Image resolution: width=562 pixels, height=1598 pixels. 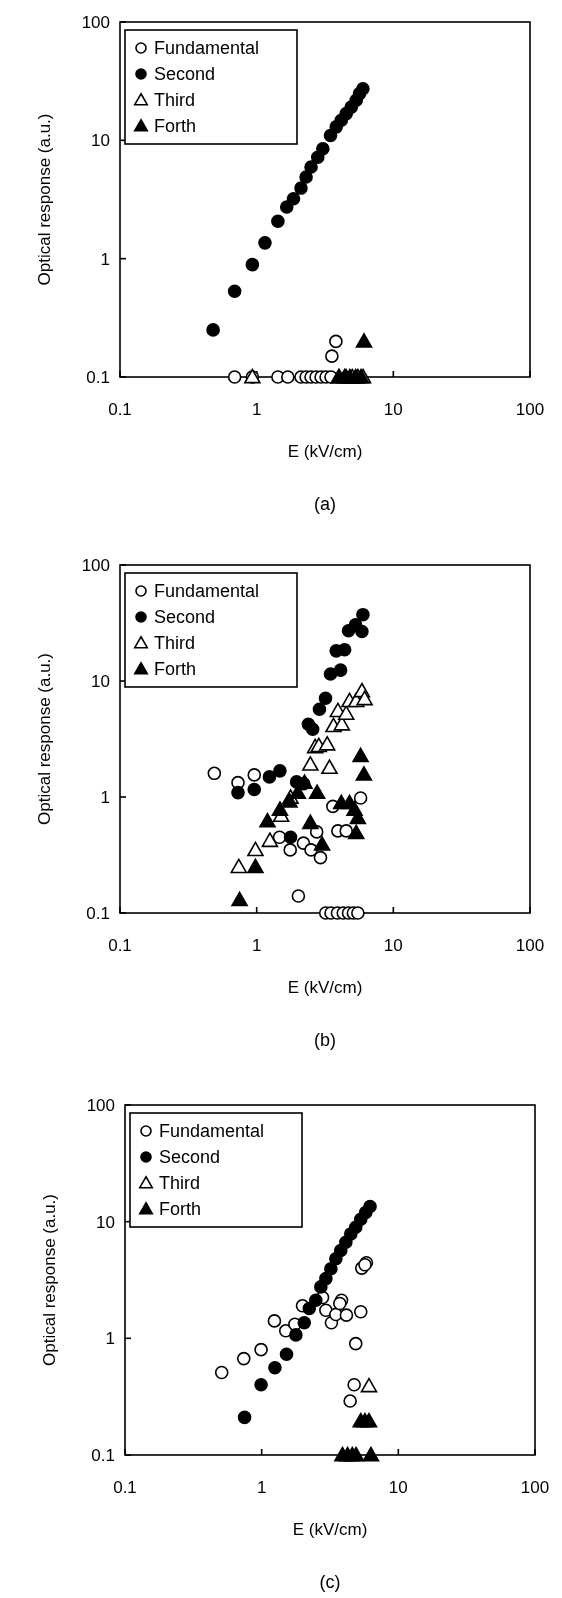 What do you see at coordinates (330, 1582) in the screenshot?
I see `text: (c)` at bounding box center [330, 1582].